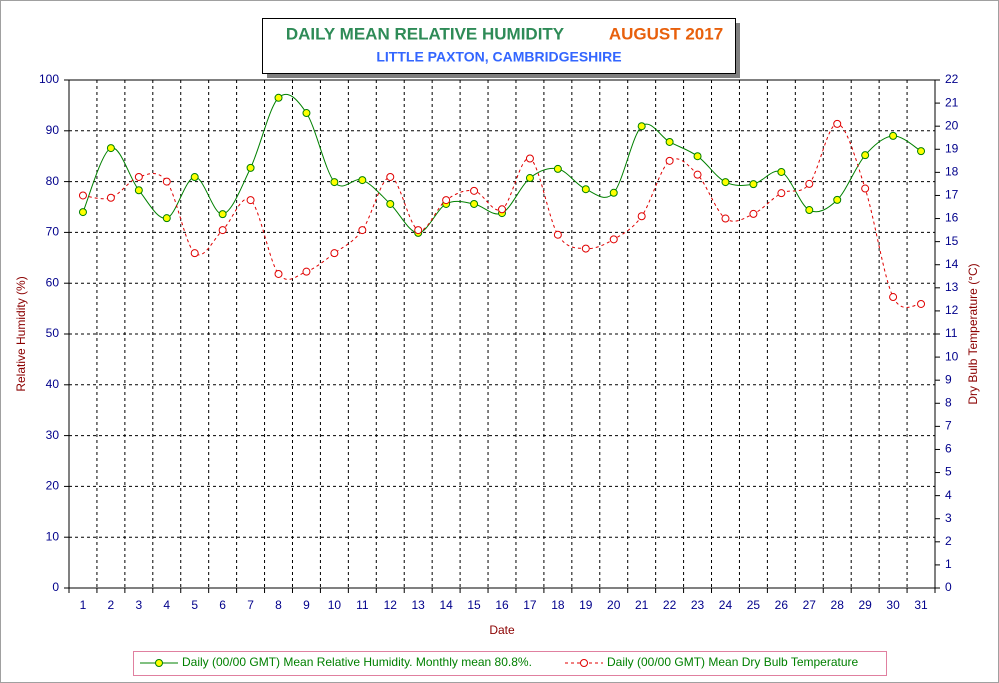 Image resolution: width=999 pixels, height=683 pixels. Describe the element at coordinates (952, 264) in the screenshot. I see `y2-tick-label: 14` at that location.